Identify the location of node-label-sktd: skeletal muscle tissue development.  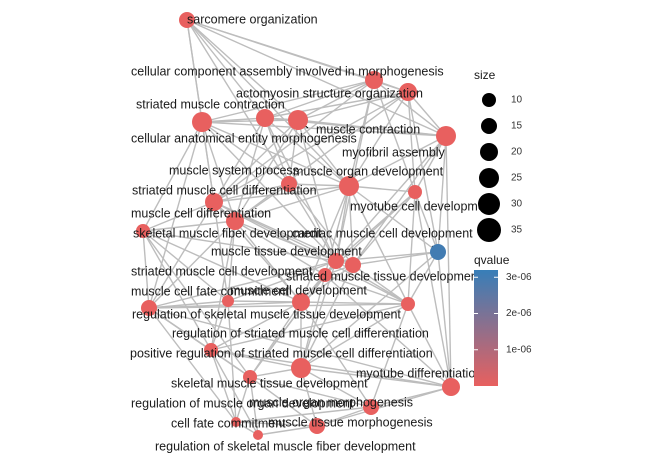
(269, 383).